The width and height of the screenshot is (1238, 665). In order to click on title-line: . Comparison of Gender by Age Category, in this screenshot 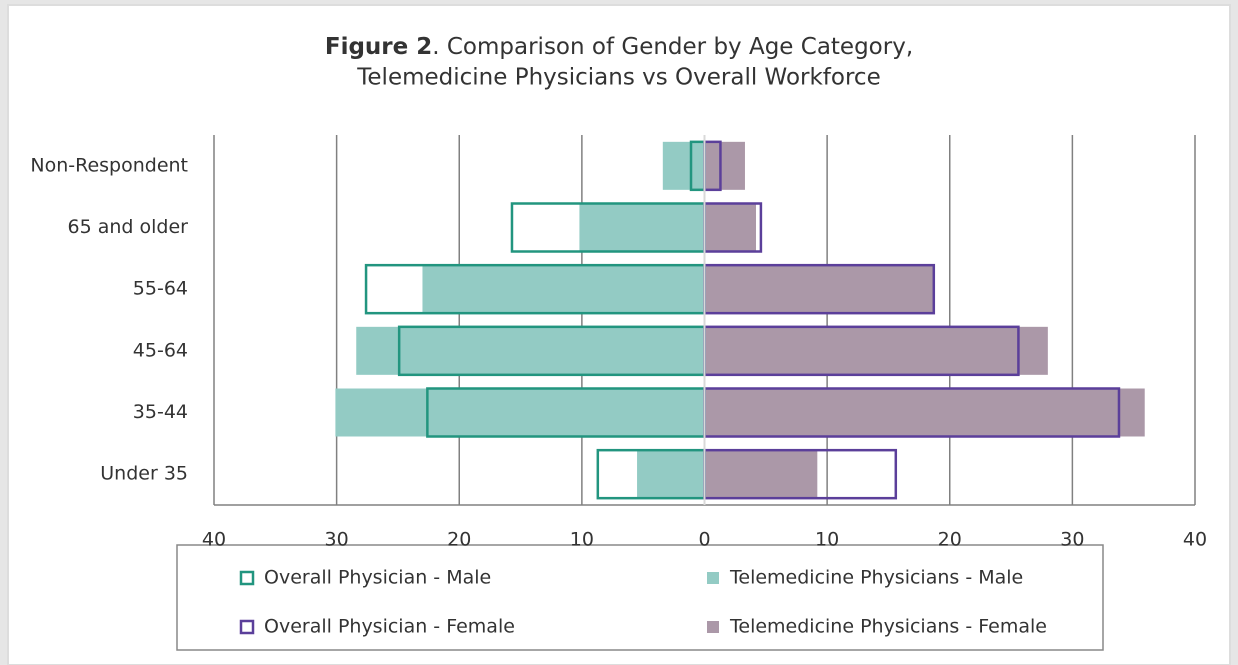, I will do `click(672, 47)`.